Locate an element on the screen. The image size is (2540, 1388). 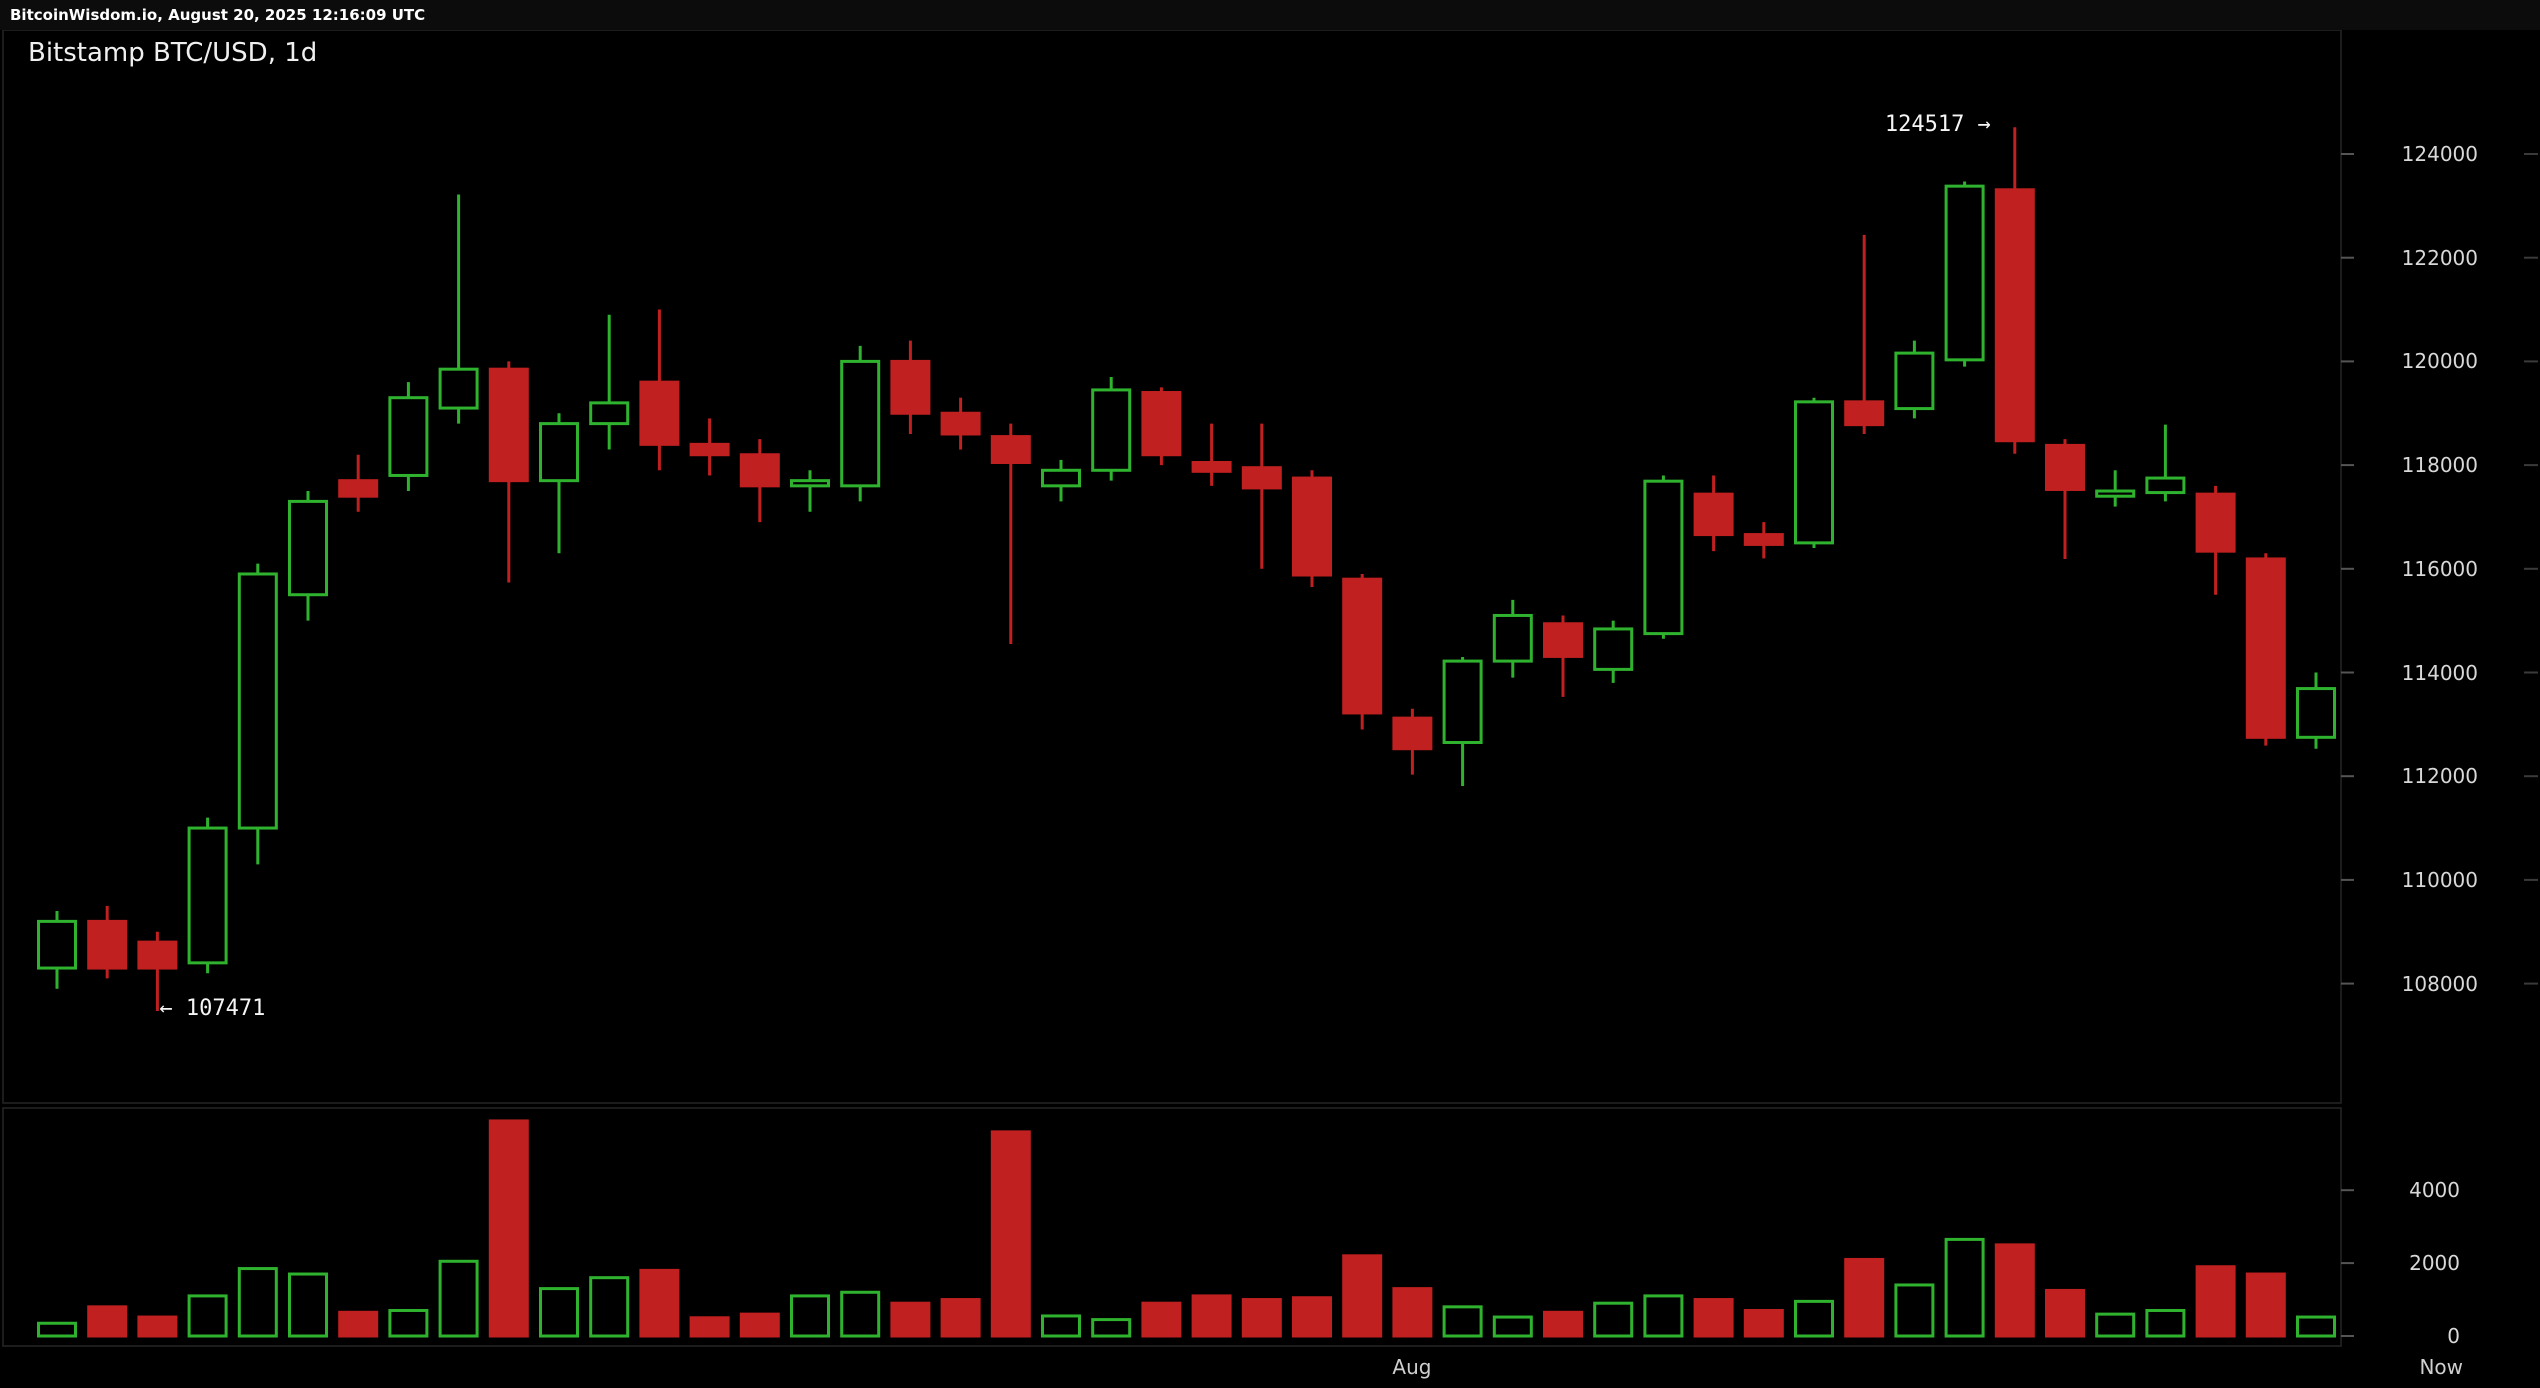
x-axis-now-label: Now is located at coordinates (2441, 1367).